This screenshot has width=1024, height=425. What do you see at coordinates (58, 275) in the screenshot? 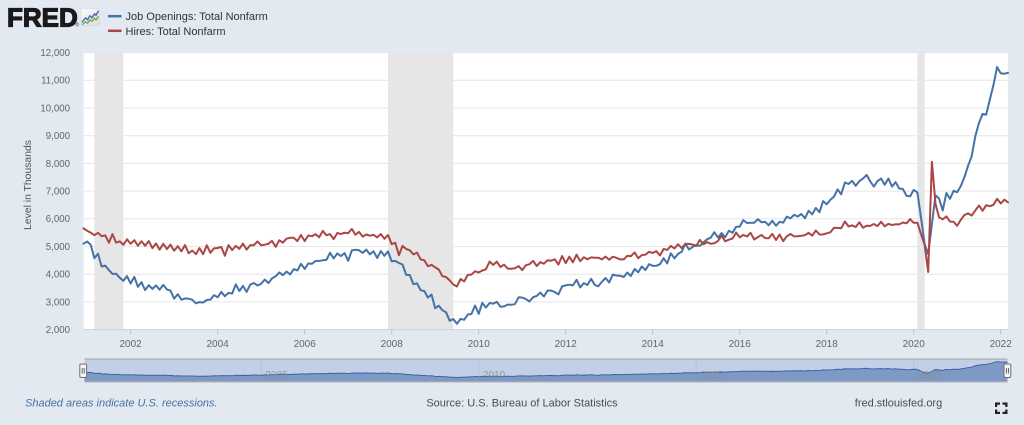
I see `svg-text: 4,000` at bounding box center [58, 275].